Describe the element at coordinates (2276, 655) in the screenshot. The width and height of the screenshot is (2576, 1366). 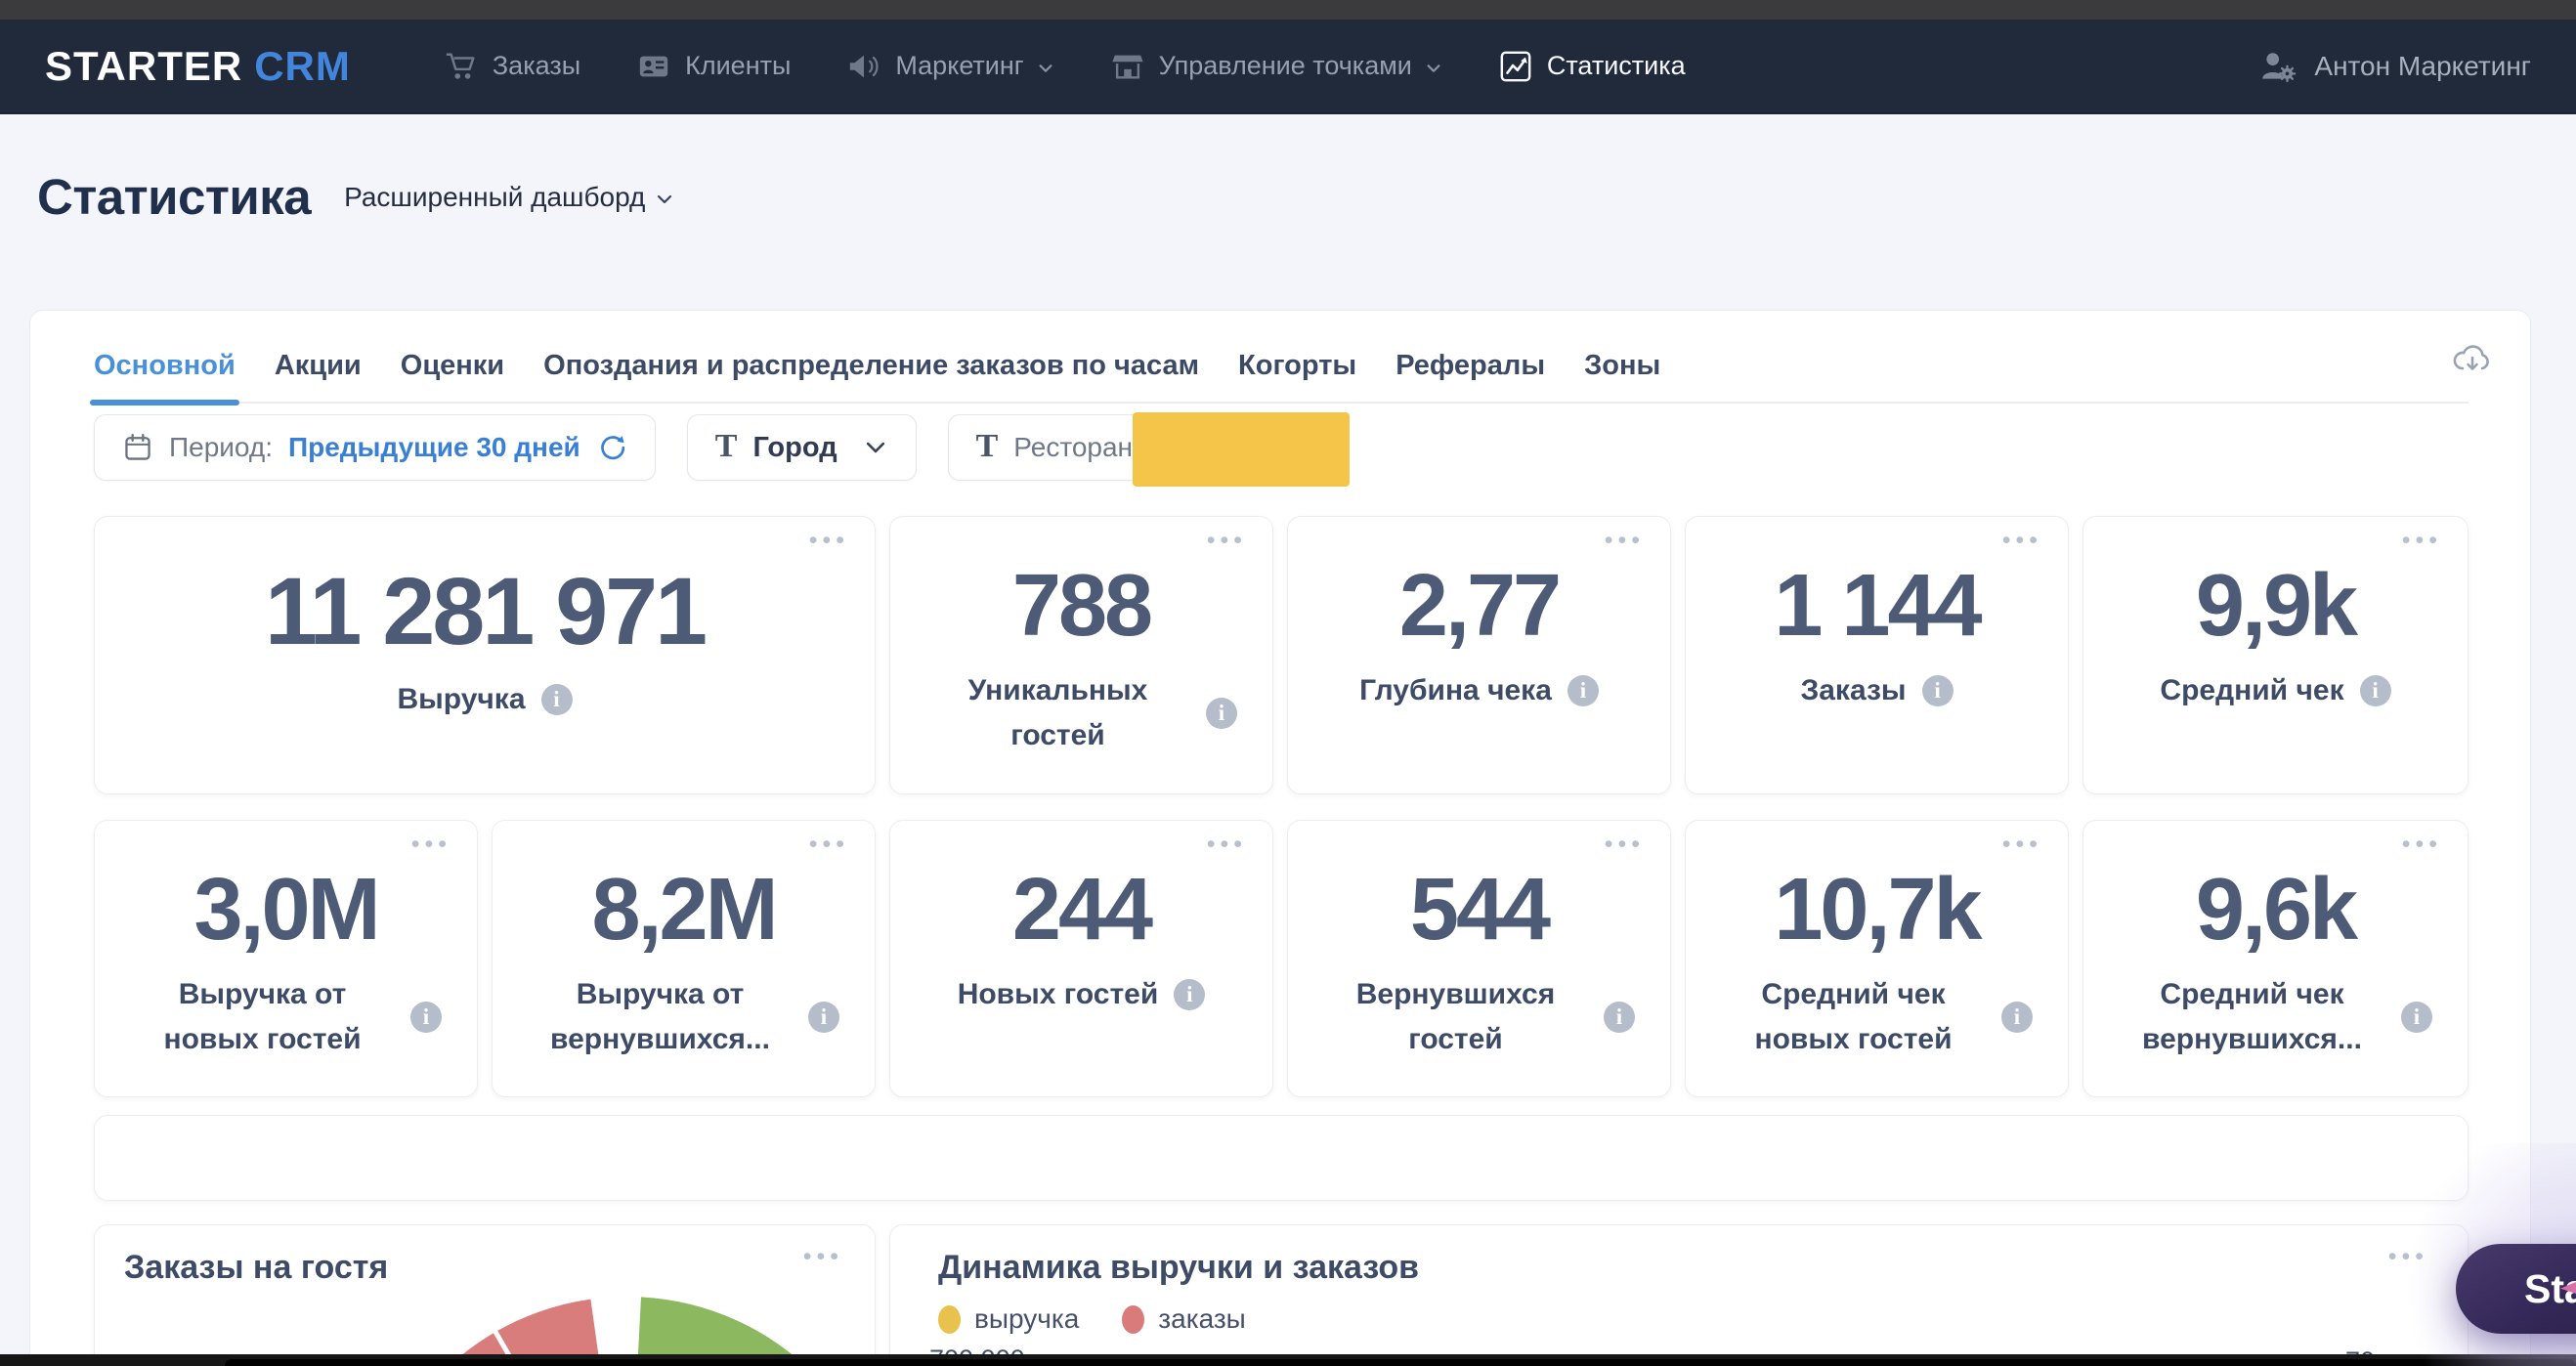
I see `kpi-card-avg-check: ••• 9,9k Средний чек i` at that location.